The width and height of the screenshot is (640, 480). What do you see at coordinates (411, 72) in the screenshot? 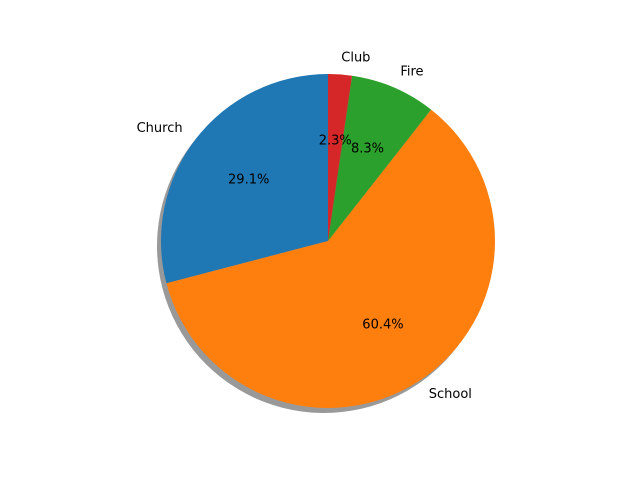
I see `slice-label-fire: Fire` at bounding box center [411, 72].